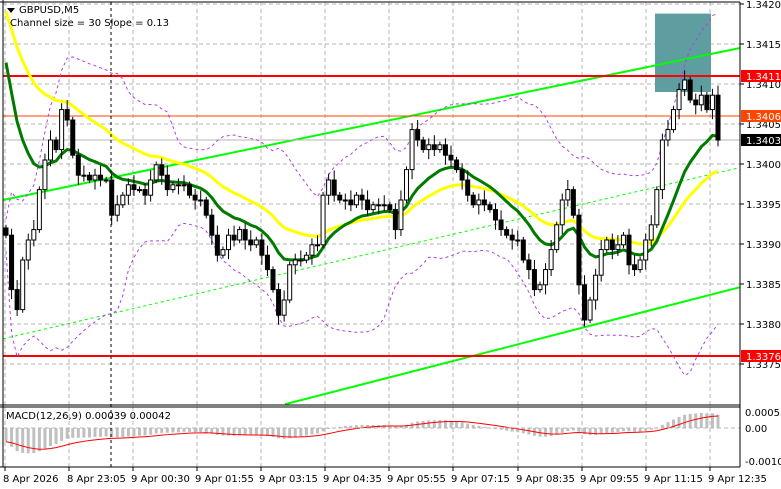 This screenshot has width=781, height=489. Describe the element at coordinates (763, 245) in the screenshot. I see `price-axis-label: 1.3390` at that location.